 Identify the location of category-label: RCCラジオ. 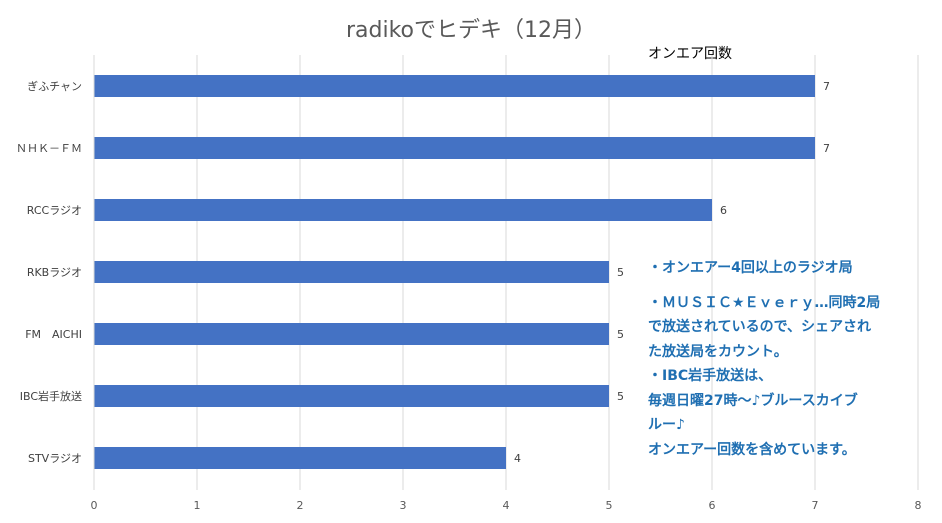
(54, 210).